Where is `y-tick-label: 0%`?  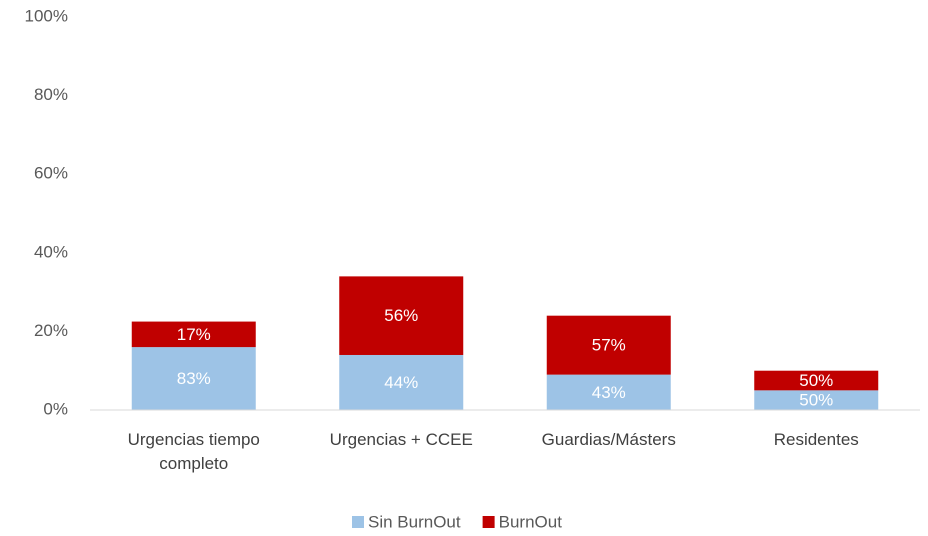
y-tick-label: 0% is located at coordinates (55, 408).